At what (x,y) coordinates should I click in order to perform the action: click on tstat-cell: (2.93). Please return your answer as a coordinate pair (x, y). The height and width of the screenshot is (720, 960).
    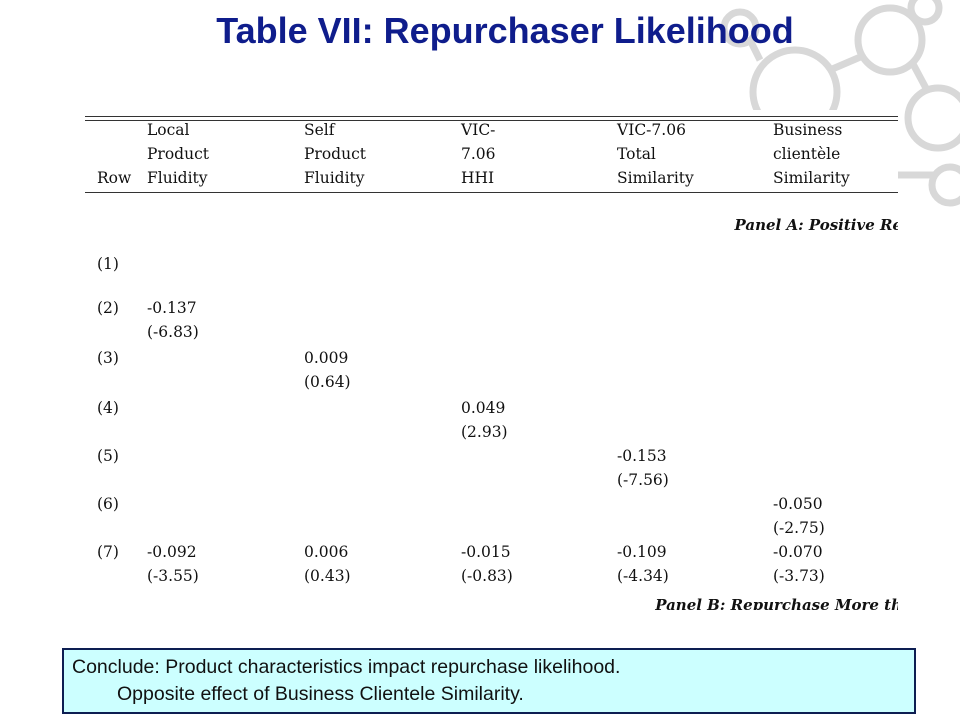
    Looking at the image, I should click on (484, 432).